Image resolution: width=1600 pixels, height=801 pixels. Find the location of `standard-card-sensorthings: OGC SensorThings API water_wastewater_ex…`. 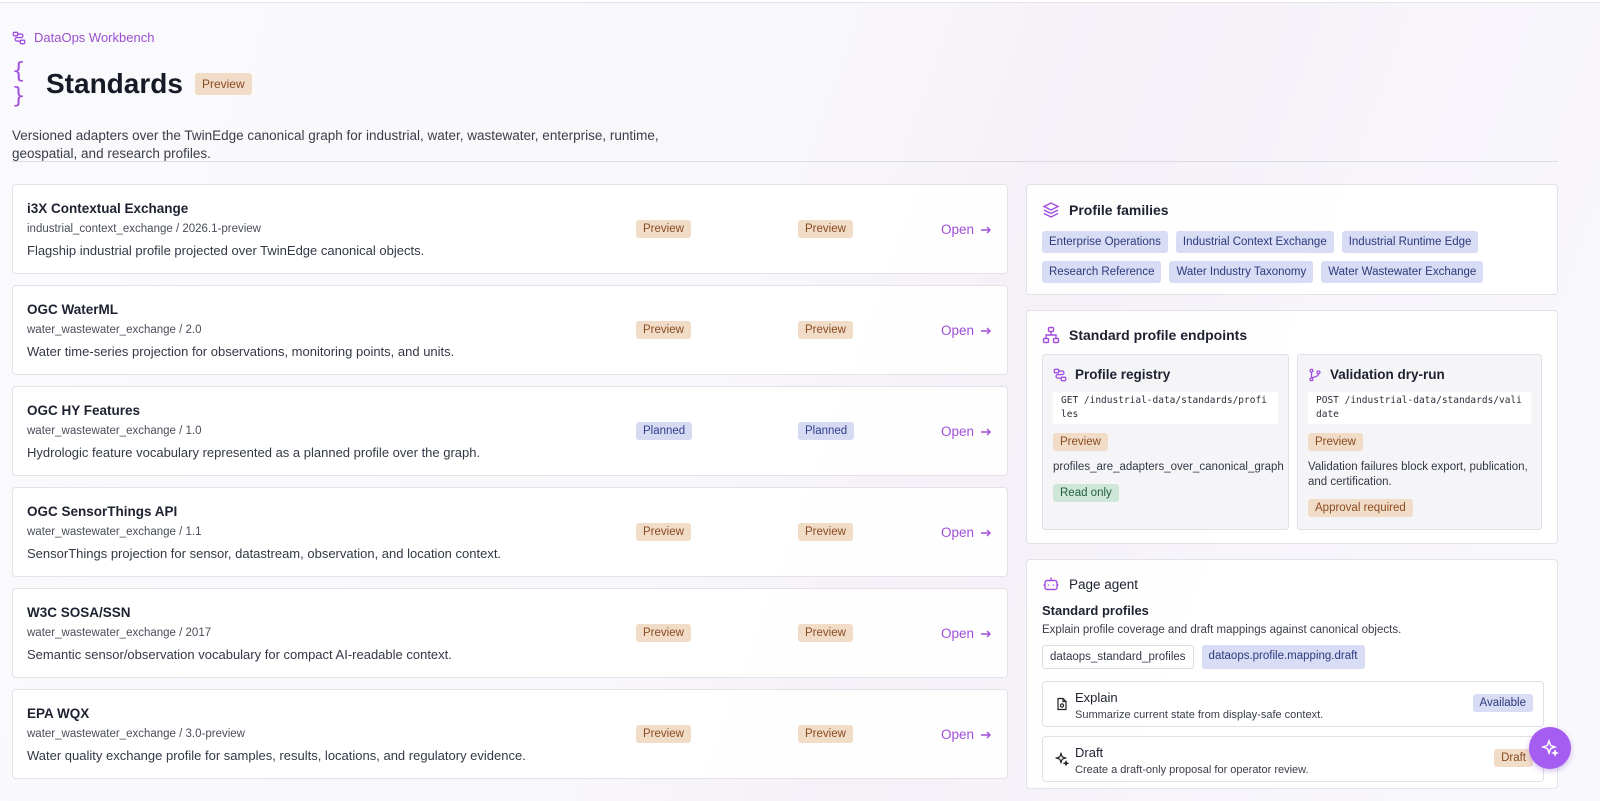

standard-card-sensorthings: OGC SensorThings API water_wastewater_ex… is located at coordinates (510, 532).